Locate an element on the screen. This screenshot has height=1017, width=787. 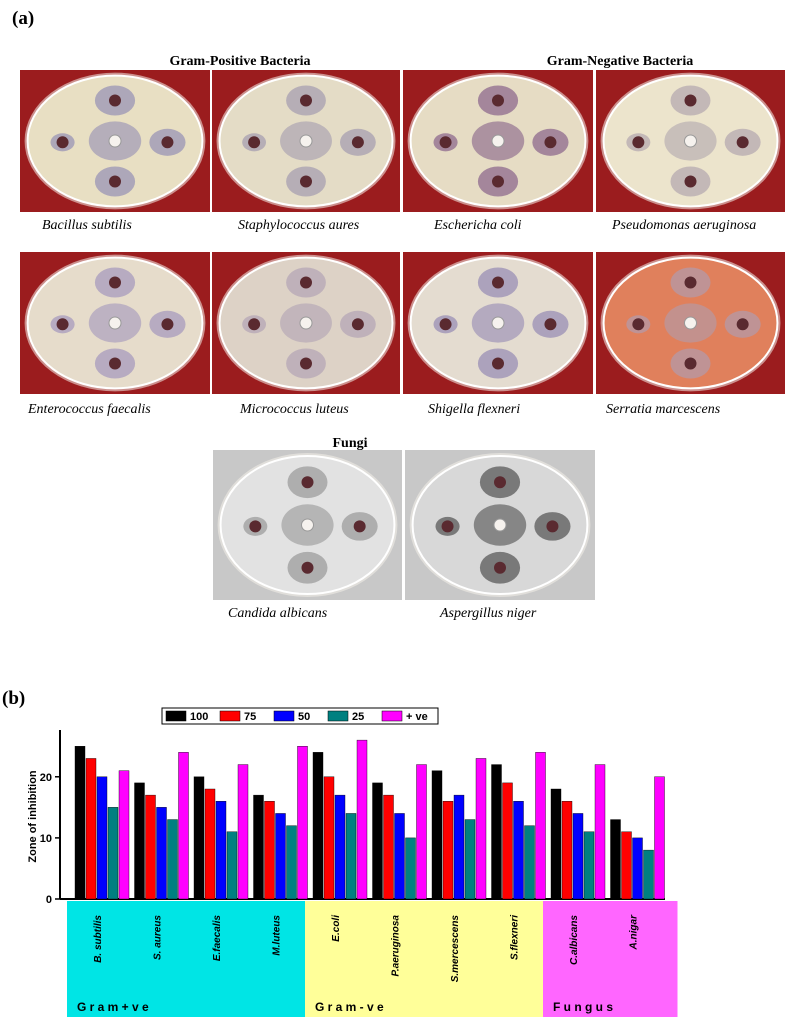
caption-staphylococcus: Staphylococcus aures is located at coordinates (299, 225).